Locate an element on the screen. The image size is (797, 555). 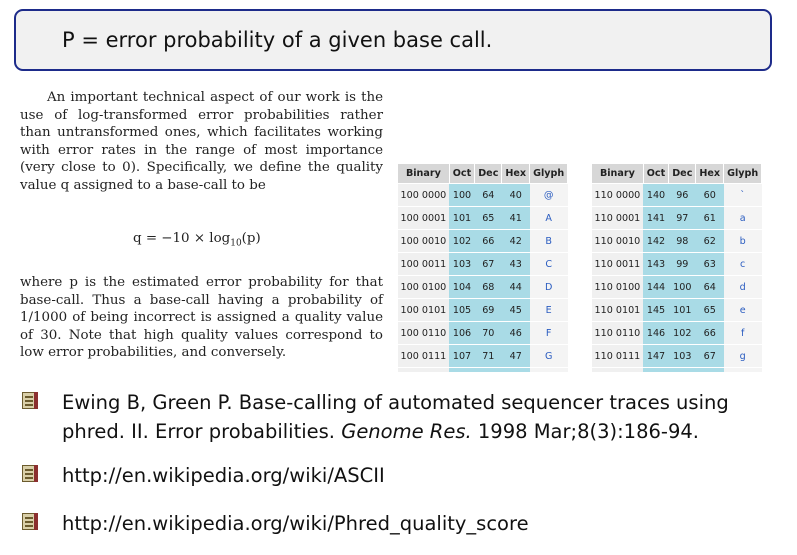
table-row: 100 0001 101 65 41 A is located at coordinates (482, 218).